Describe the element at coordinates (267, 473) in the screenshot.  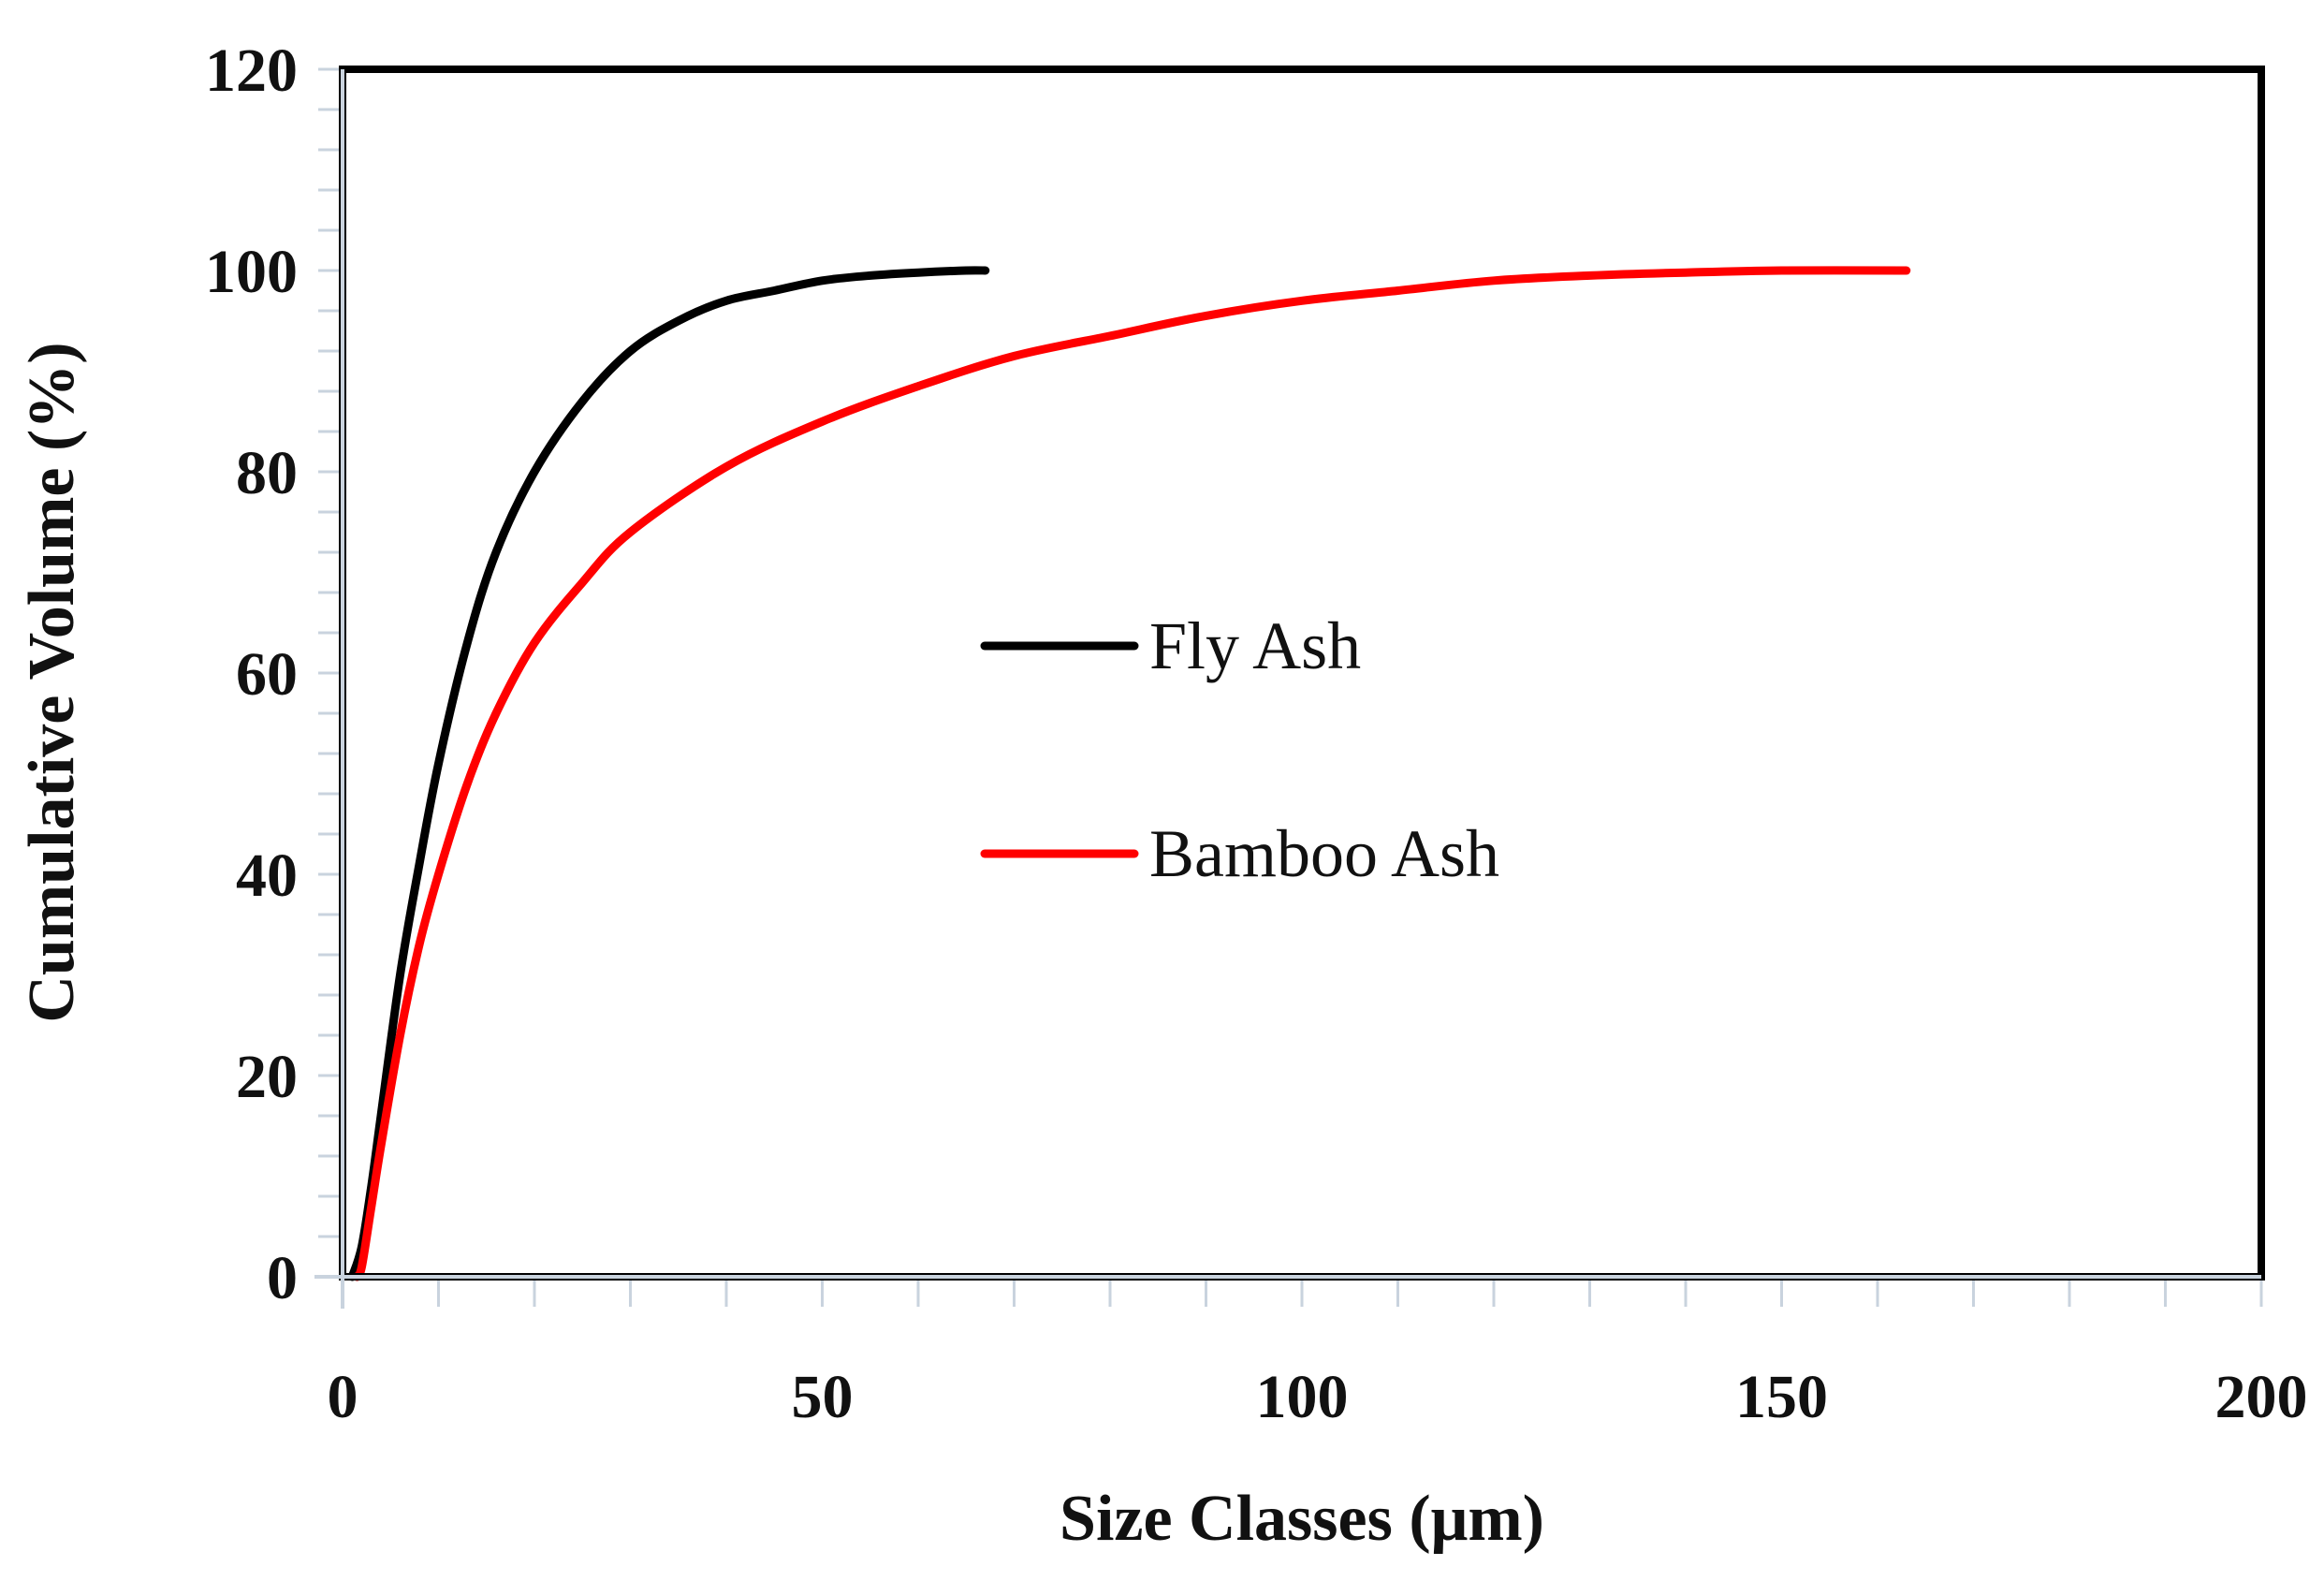
I see `y-tick-label: 80` at that location.